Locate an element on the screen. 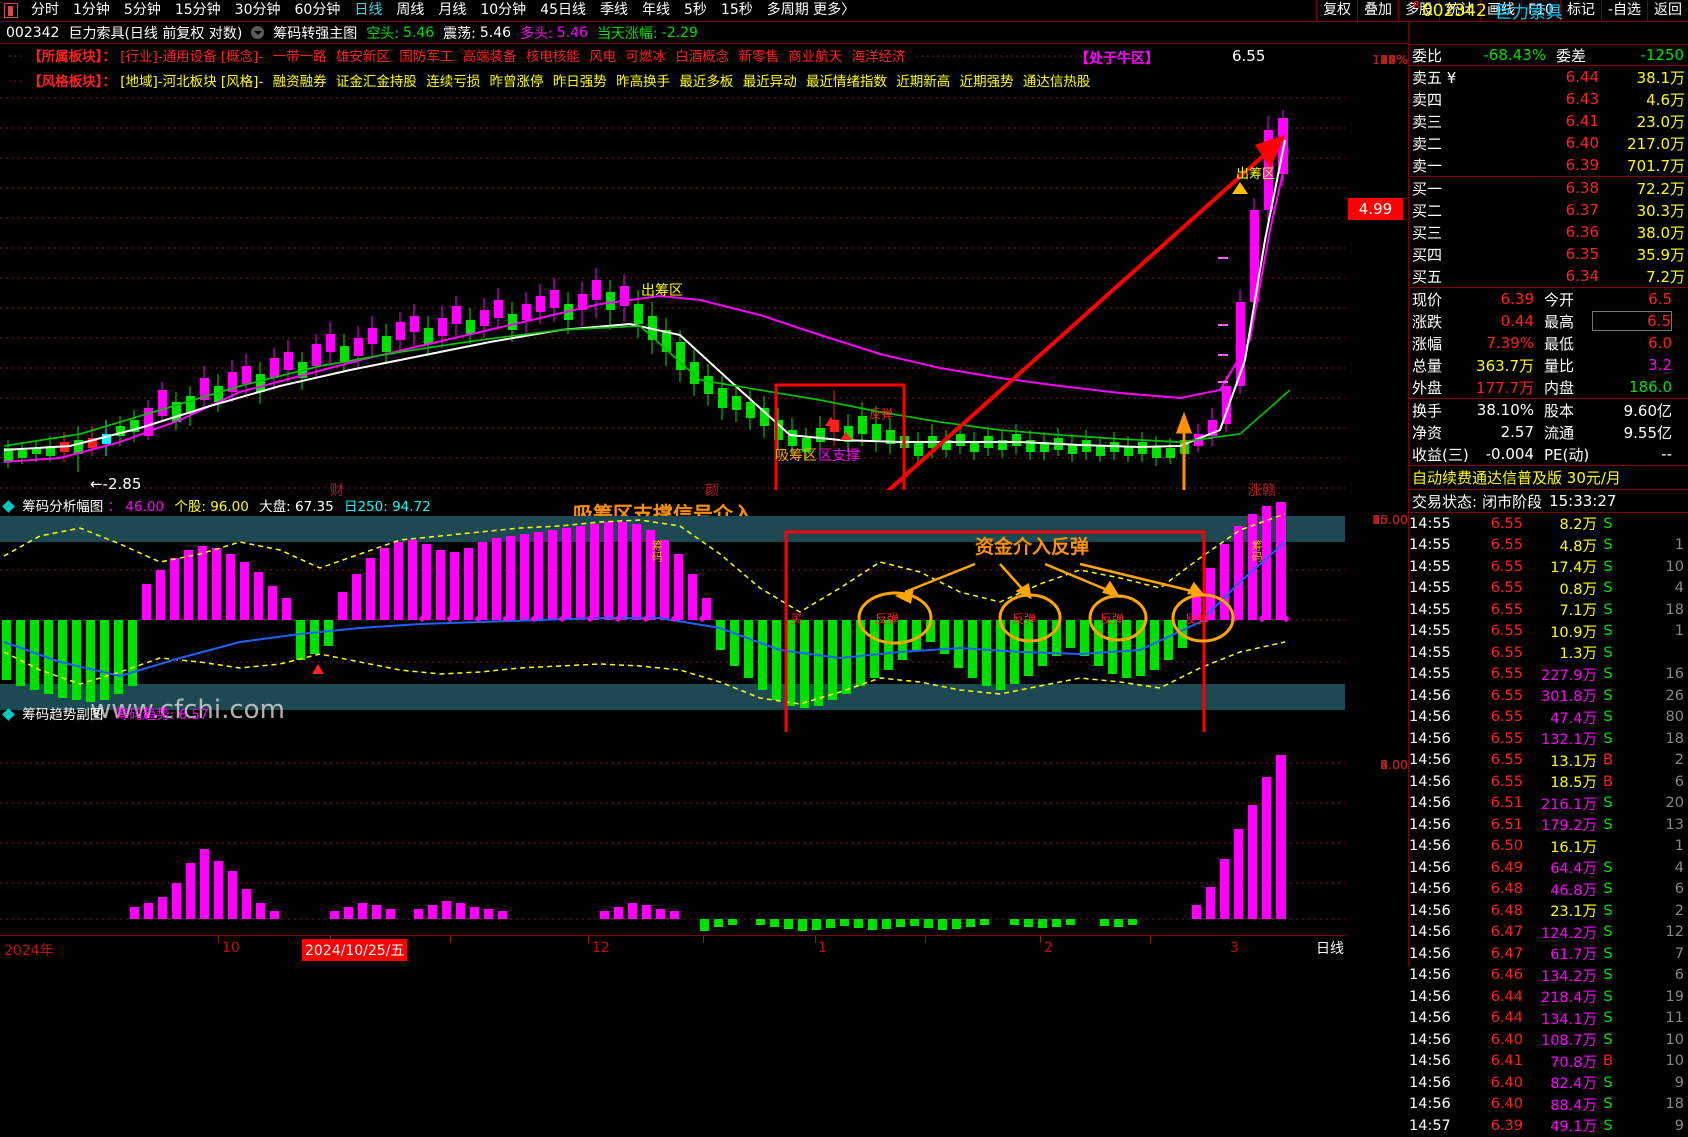  style-tag-10: 近期强势 is located at coordinates (986, 82).